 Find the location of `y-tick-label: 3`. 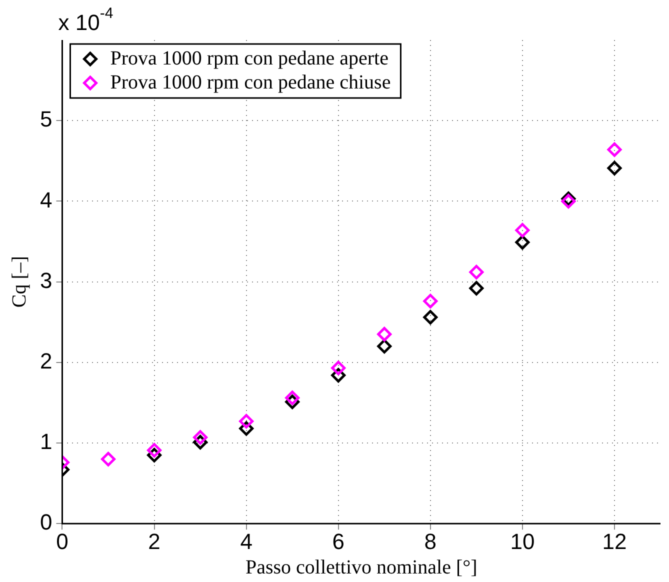

y-tick-label: 3 is located at coordinates (46, 280).